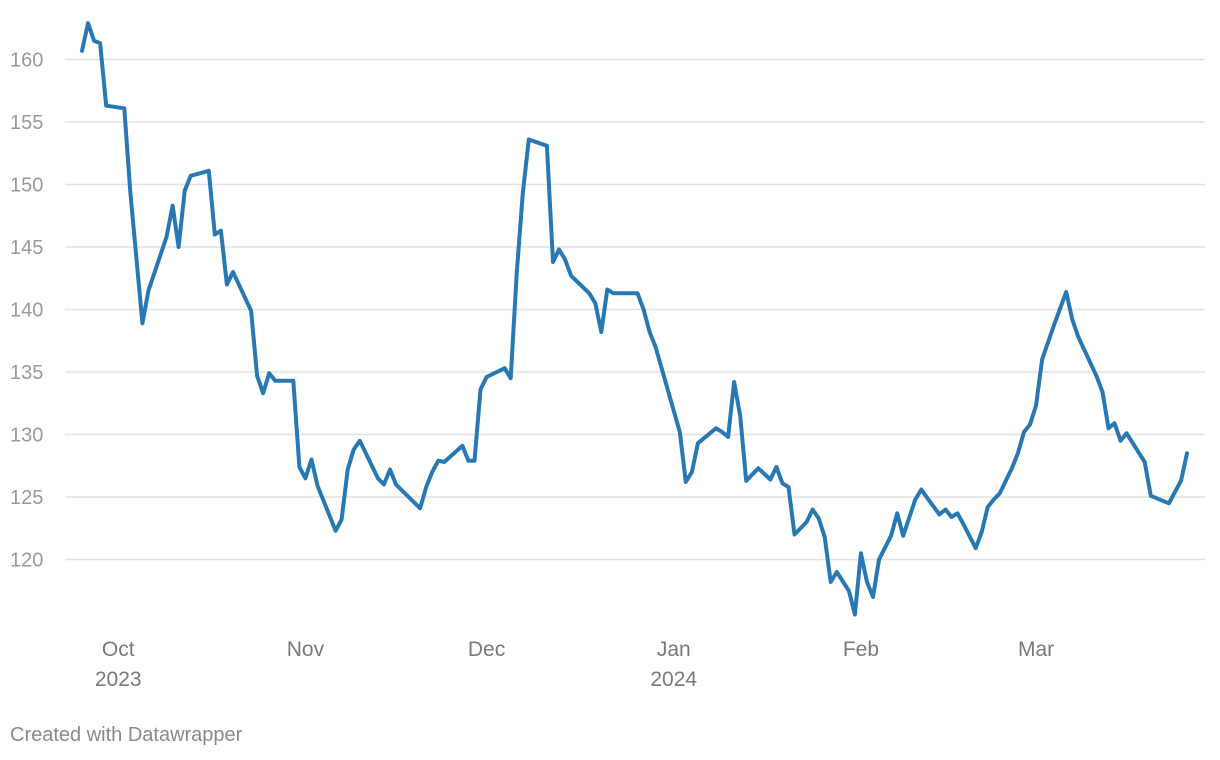 Image resolution: width=1220 pixels, height=760 pixels. I want to click on y-tick-label: 160, so click(26, 61).